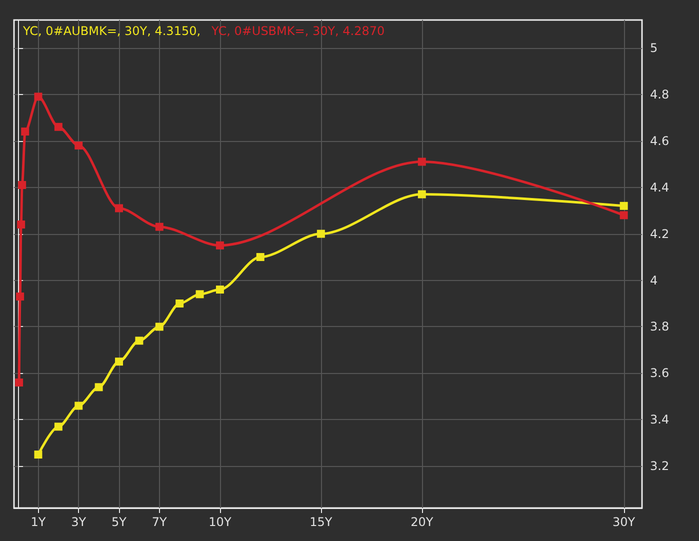 This screenshot has width=699, height=541. Describe the element at coordinates (660, 373) in the screenshot. I see `y-tick-label: 3.6` at that location.